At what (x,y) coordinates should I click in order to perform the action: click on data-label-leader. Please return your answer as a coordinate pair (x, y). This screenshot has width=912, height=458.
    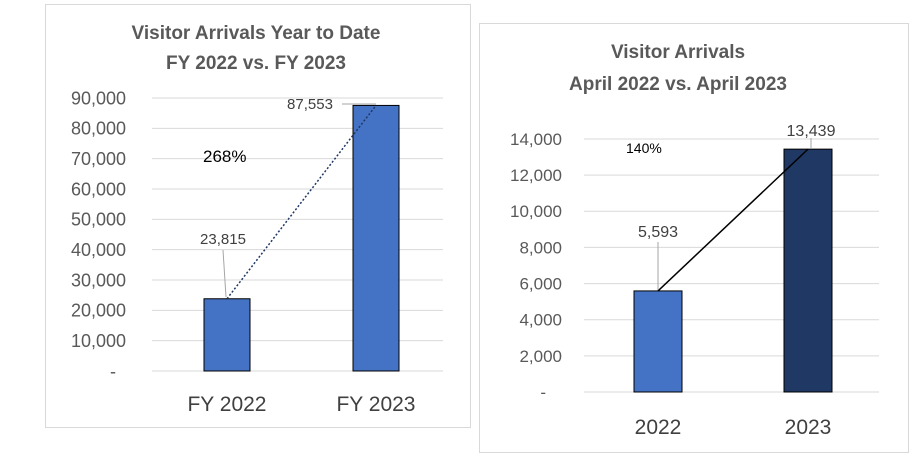
    Looking at the image, I should click on (224, 273).